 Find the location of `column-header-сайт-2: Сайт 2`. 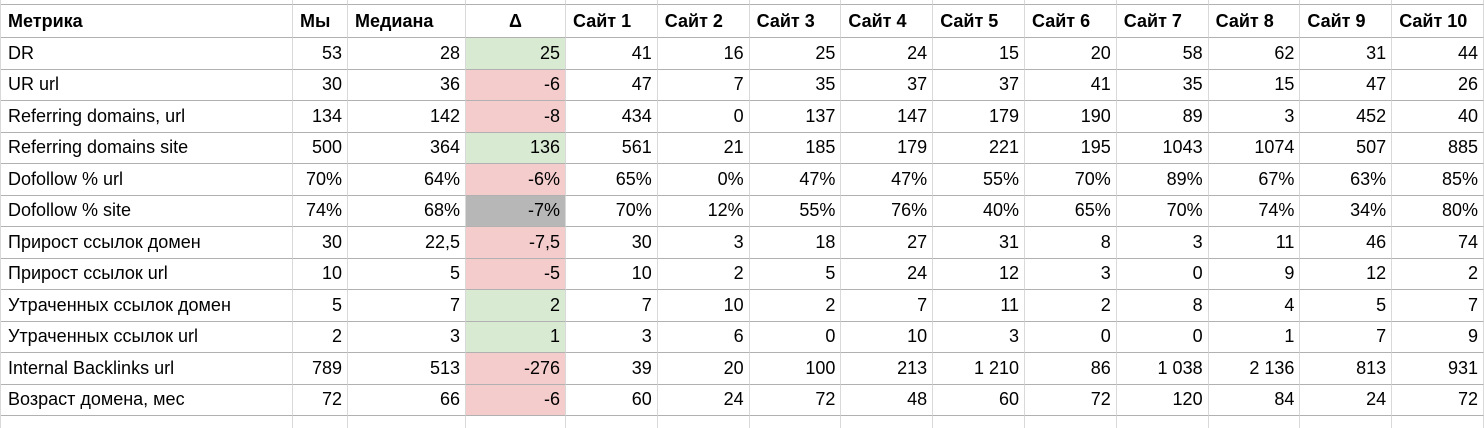

column-header-сайт-2: Сайт 2 is located at coordinates (703, 21).